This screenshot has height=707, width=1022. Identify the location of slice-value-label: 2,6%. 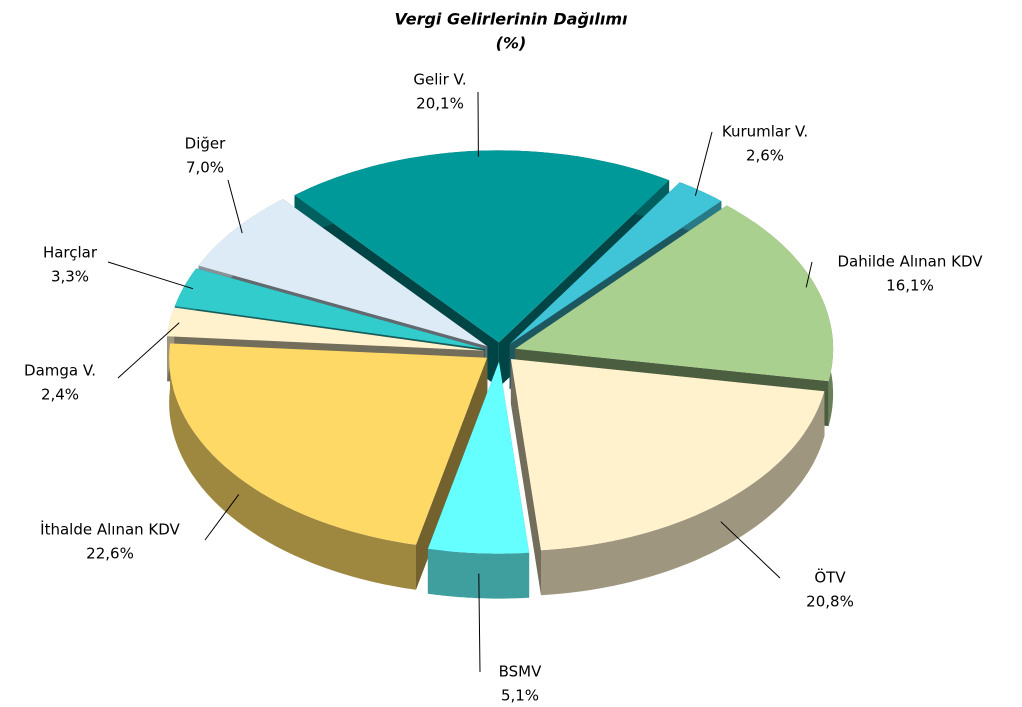
(765, 156).